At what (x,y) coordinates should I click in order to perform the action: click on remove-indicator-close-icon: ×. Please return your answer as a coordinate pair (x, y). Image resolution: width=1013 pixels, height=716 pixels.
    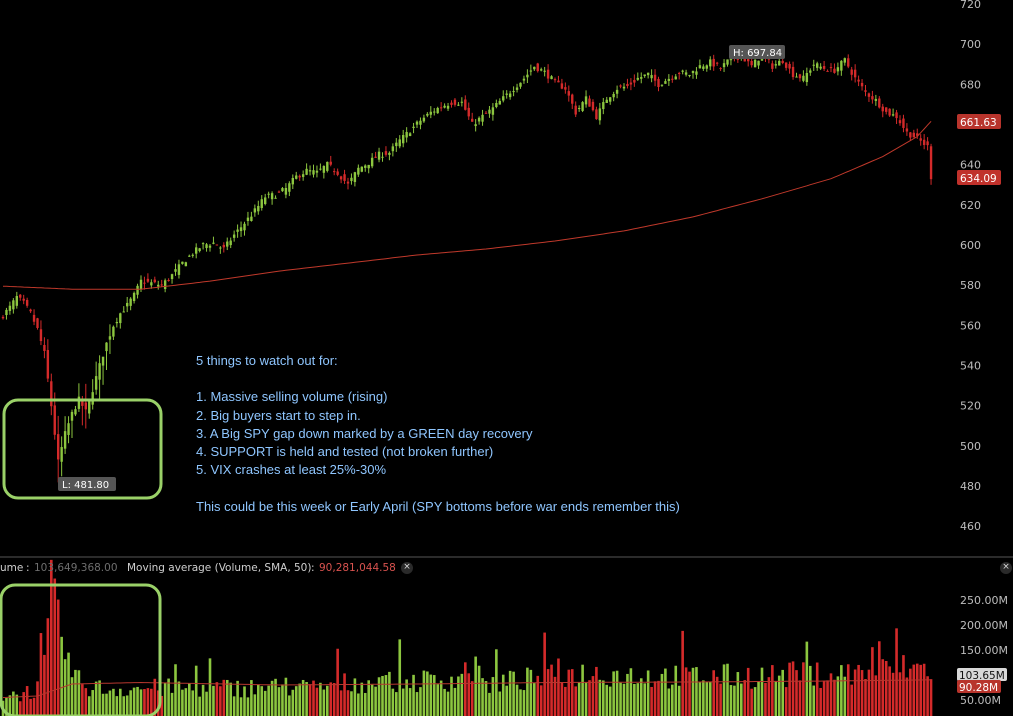
    Looking at the image, I should click on (407, 568).